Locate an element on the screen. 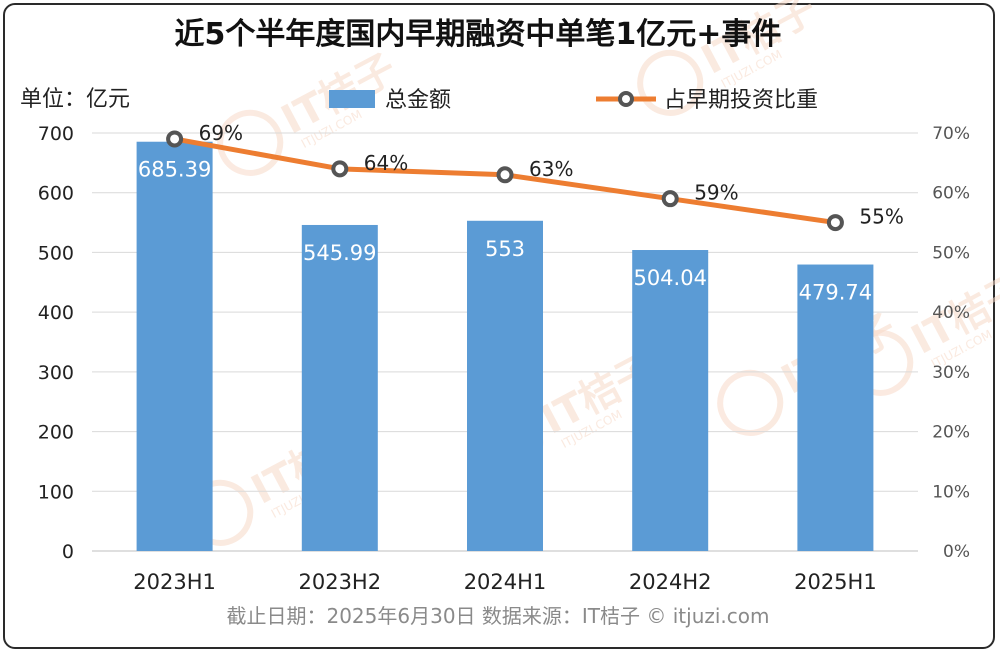 Image resolution: width=1000 pixels, height=654 pixels. x-tick-label: 2023H2 is located at coordinates (339, 582).